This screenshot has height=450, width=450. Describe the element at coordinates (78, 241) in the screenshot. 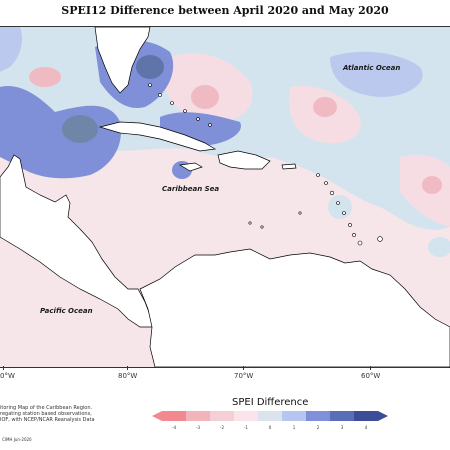

I see `land-central-america` at that location.